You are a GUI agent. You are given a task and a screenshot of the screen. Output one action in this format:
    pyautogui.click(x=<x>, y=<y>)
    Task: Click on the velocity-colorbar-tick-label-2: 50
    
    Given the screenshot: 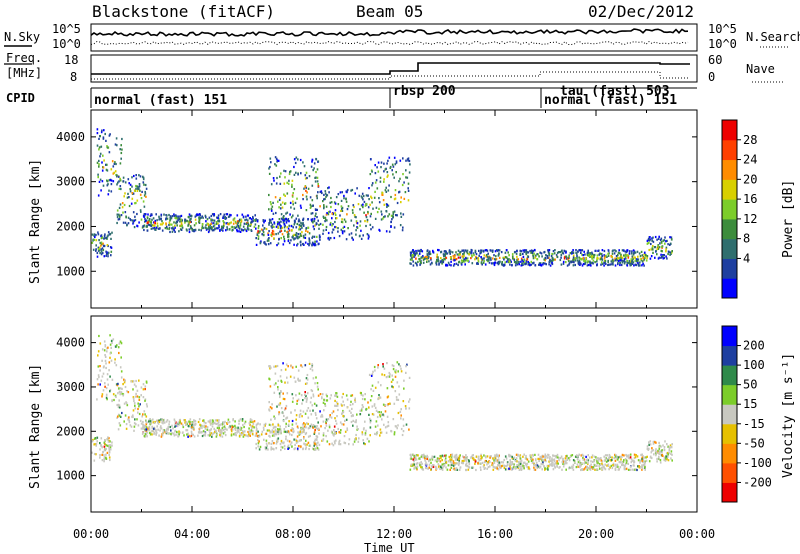 What is the action you would take?
    pyautogui.click(x=750, y=385)
    